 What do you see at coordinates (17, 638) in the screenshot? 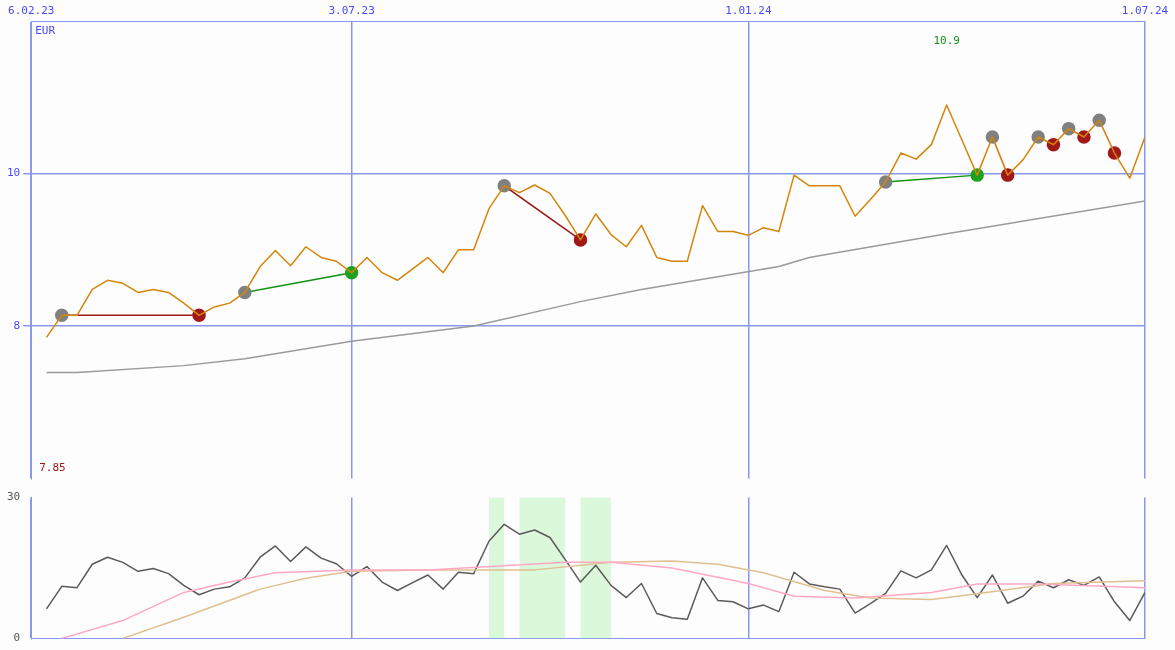
I see `y-tick-label: 0` at bounding box center [17, 638].